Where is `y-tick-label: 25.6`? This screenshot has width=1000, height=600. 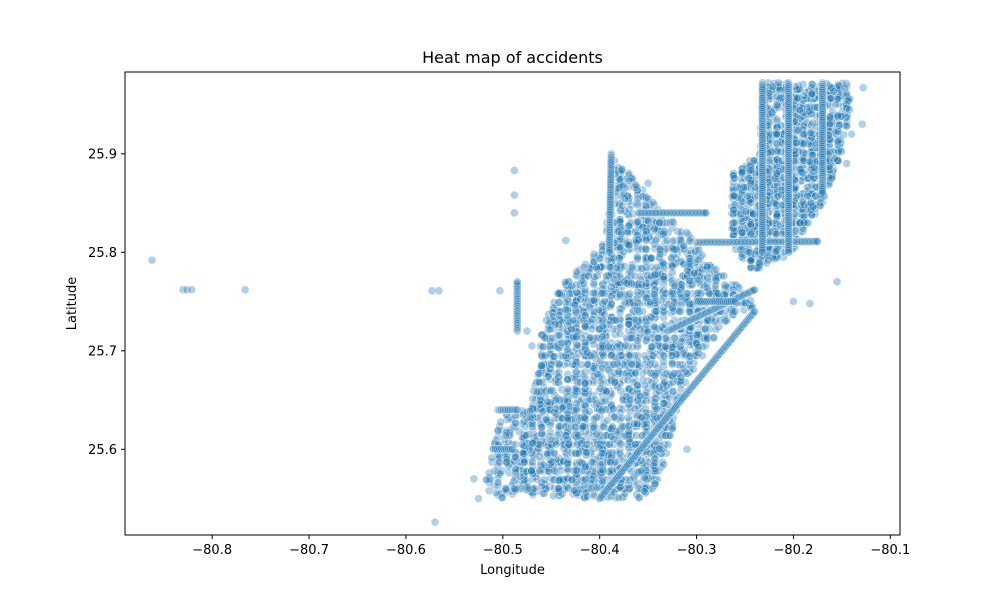
y-tick-label: 25.6 is located at coordinates (102, 450).